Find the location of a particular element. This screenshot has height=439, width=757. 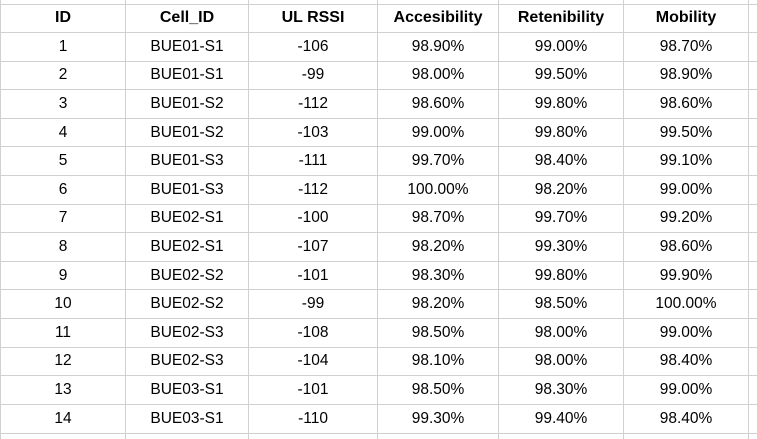

table-cell: 11 is located at coordinates (63, 333).